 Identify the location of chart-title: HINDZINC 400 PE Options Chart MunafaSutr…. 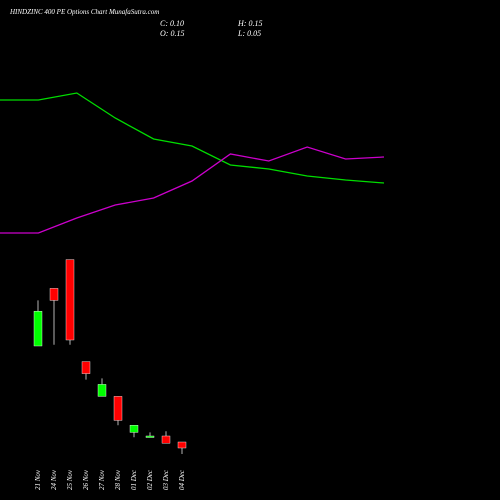
(84, 12).